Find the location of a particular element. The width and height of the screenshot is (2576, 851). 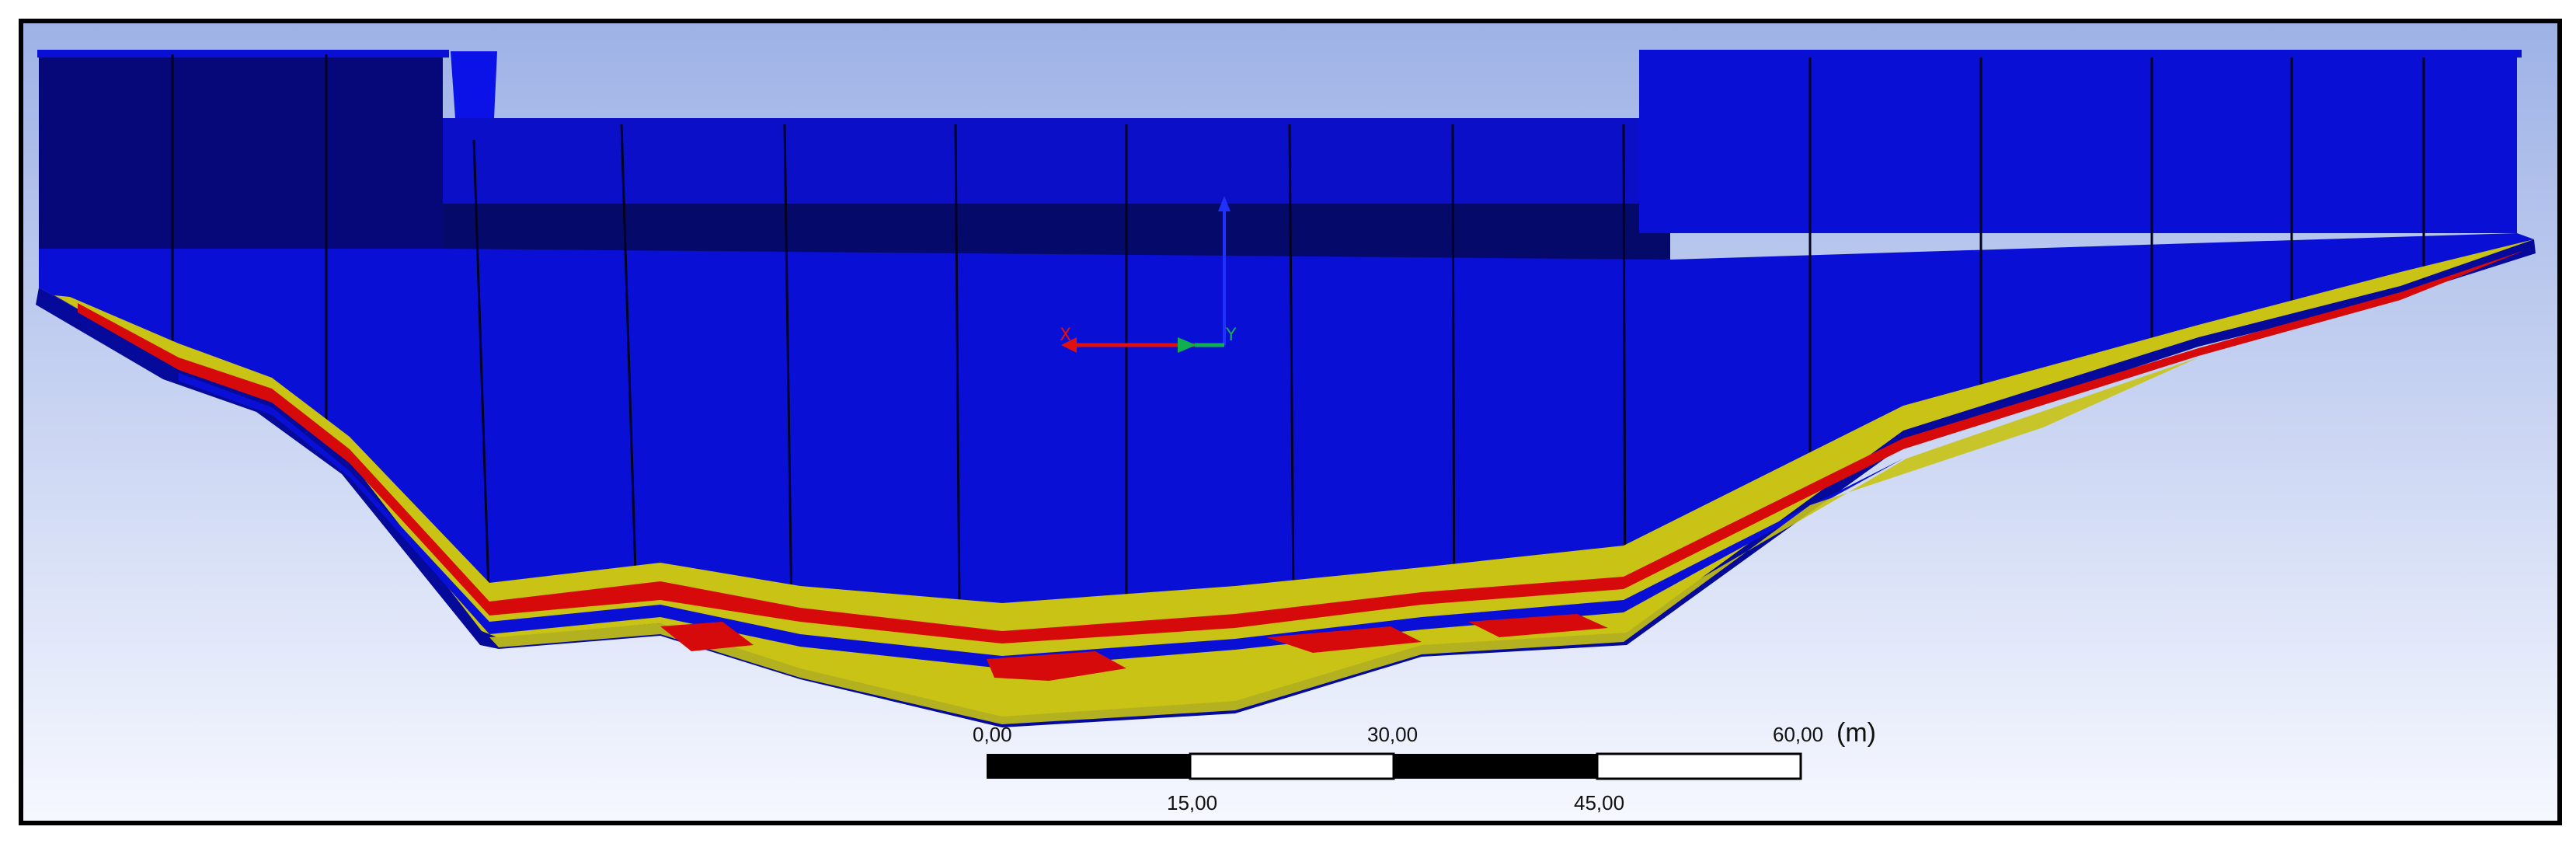

scale-label-45: 45,00 is located at coordinates (1599, 802).